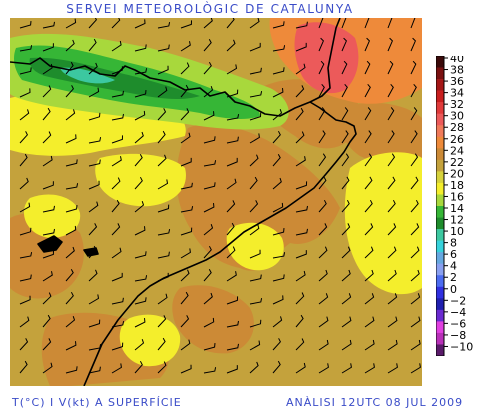 This screenshot has height=415, width=485. What do you see at coordinates (458, 312) in the screenshot?
I see `legend-label: −4` at bounding box center [458, 312].